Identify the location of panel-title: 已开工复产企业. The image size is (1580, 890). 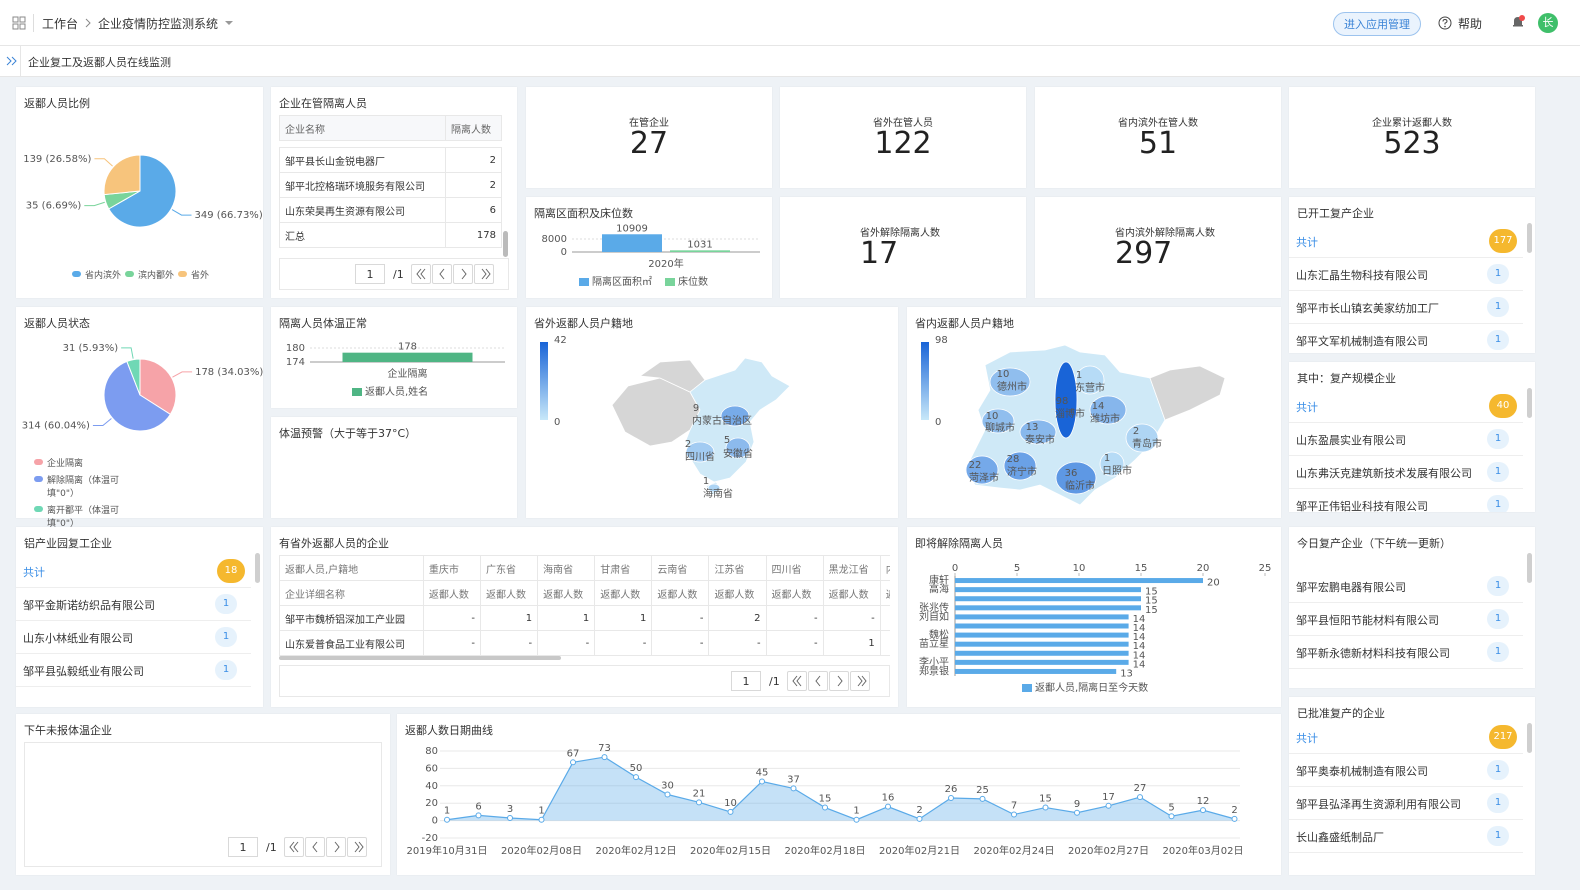
(1335, 213).